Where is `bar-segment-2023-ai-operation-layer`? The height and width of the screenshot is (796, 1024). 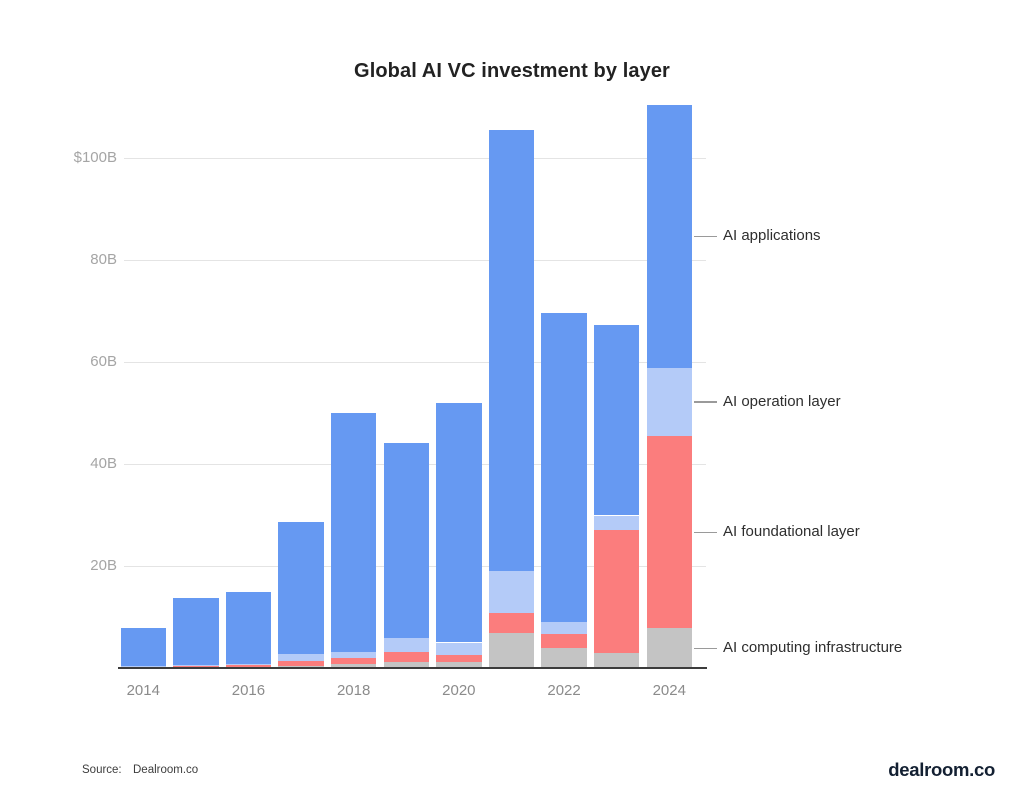
bar-segment-2023-ai-operation-layer is located at coordinates (616, 523).